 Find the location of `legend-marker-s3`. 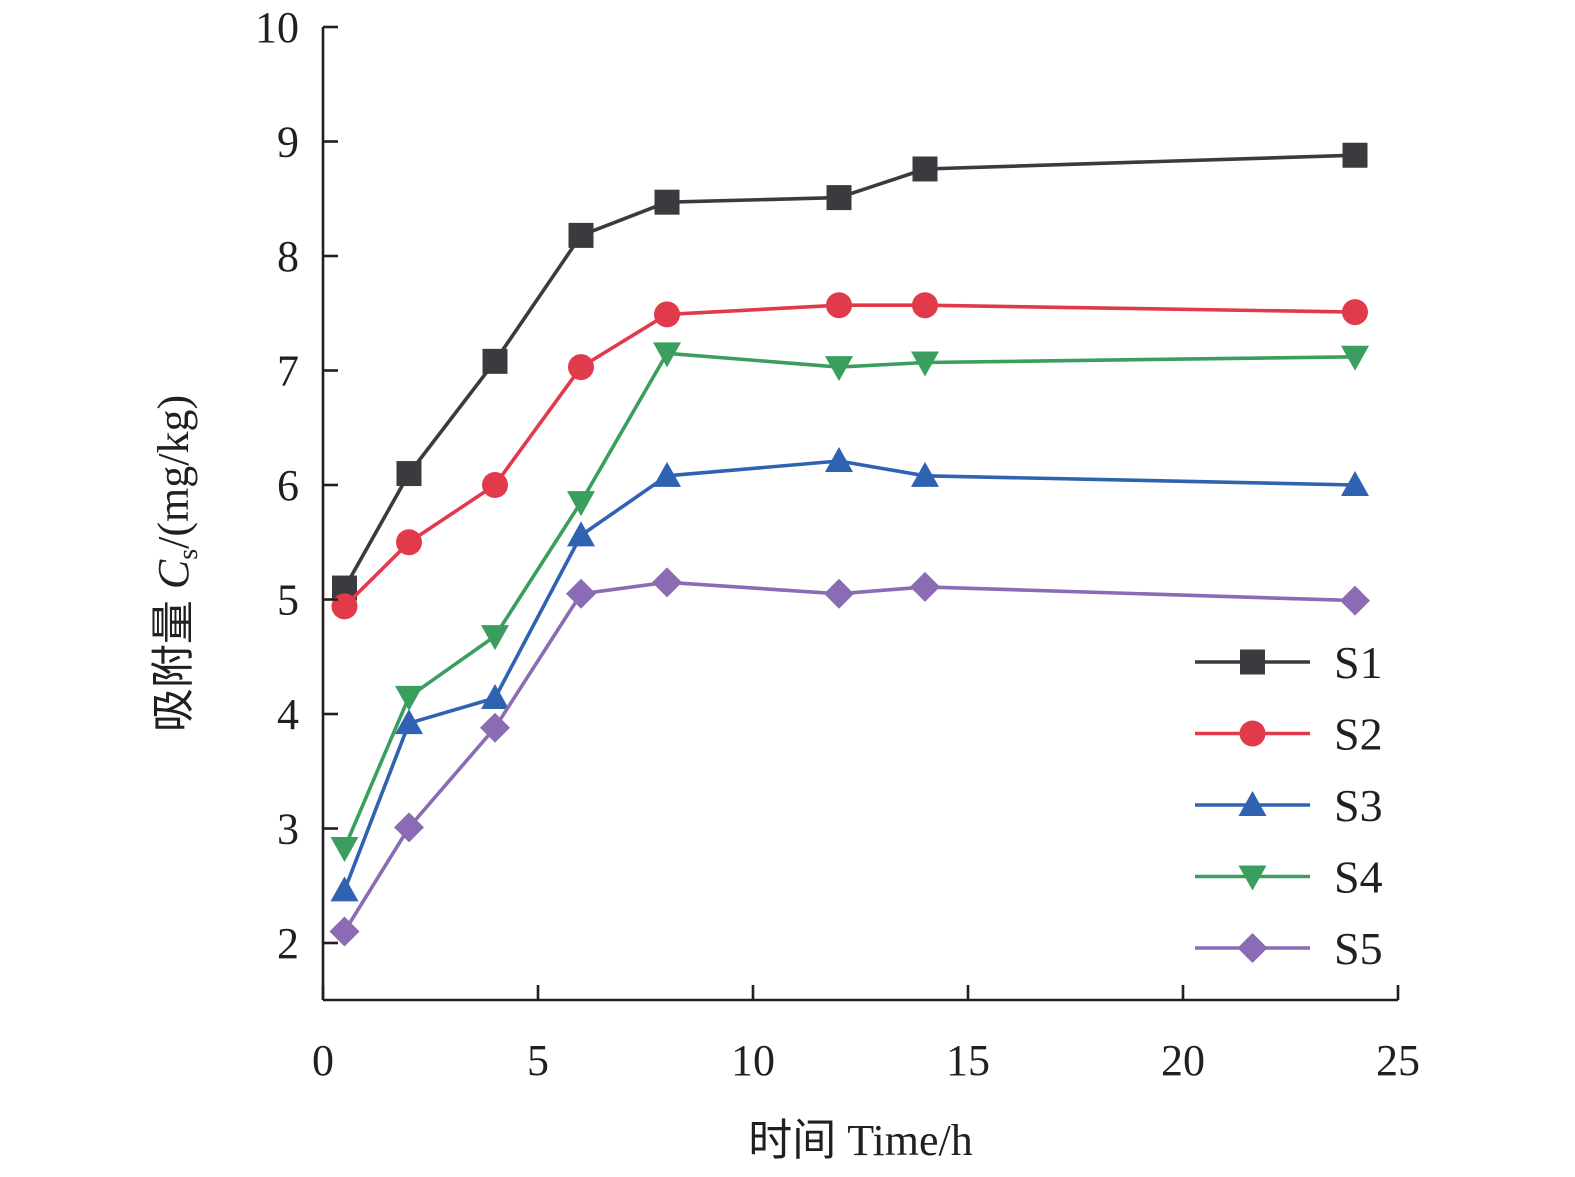

legend-marker-s3 is located at coordinates (1252, 803).